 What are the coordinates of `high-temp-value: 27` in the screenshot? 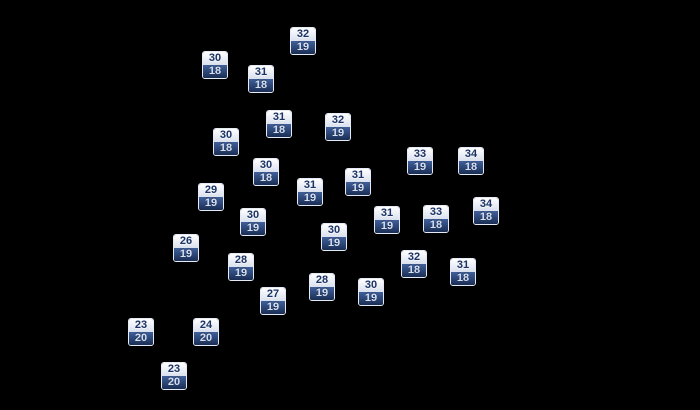 It's located at (273, 294).